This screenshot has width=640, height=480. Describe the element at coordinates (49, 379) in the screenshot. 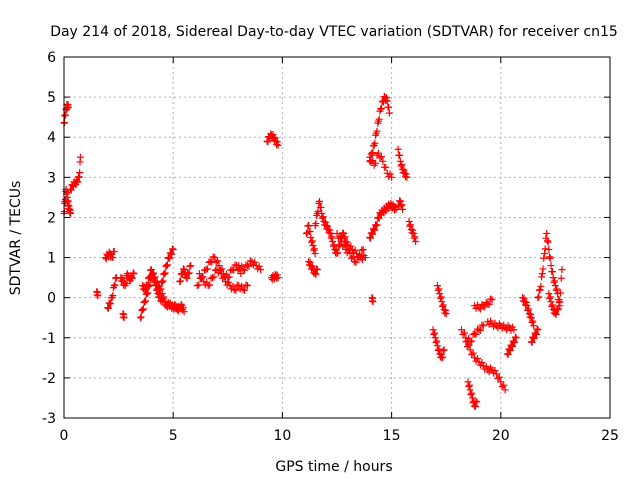

I see `y-tick-label: -2` at that location.